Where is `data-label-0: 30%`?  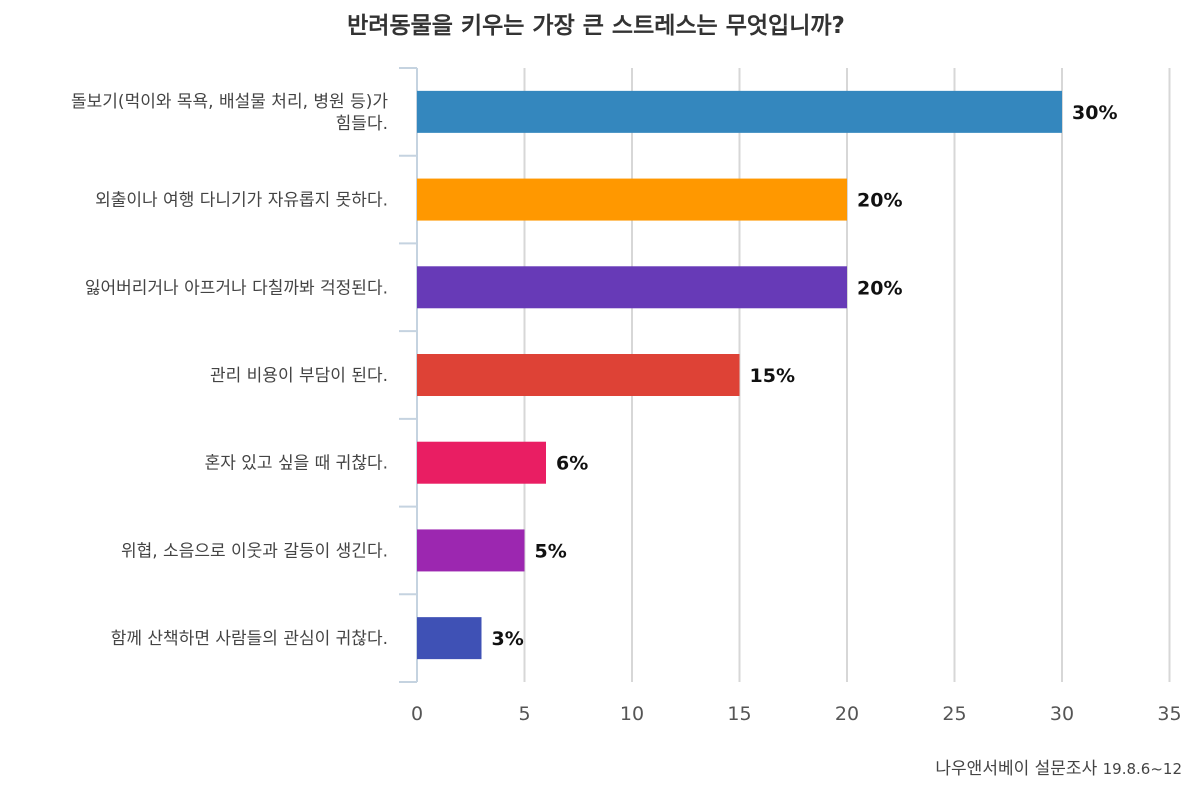 data-label-0: 30% is located at coordinates (1094, 113).